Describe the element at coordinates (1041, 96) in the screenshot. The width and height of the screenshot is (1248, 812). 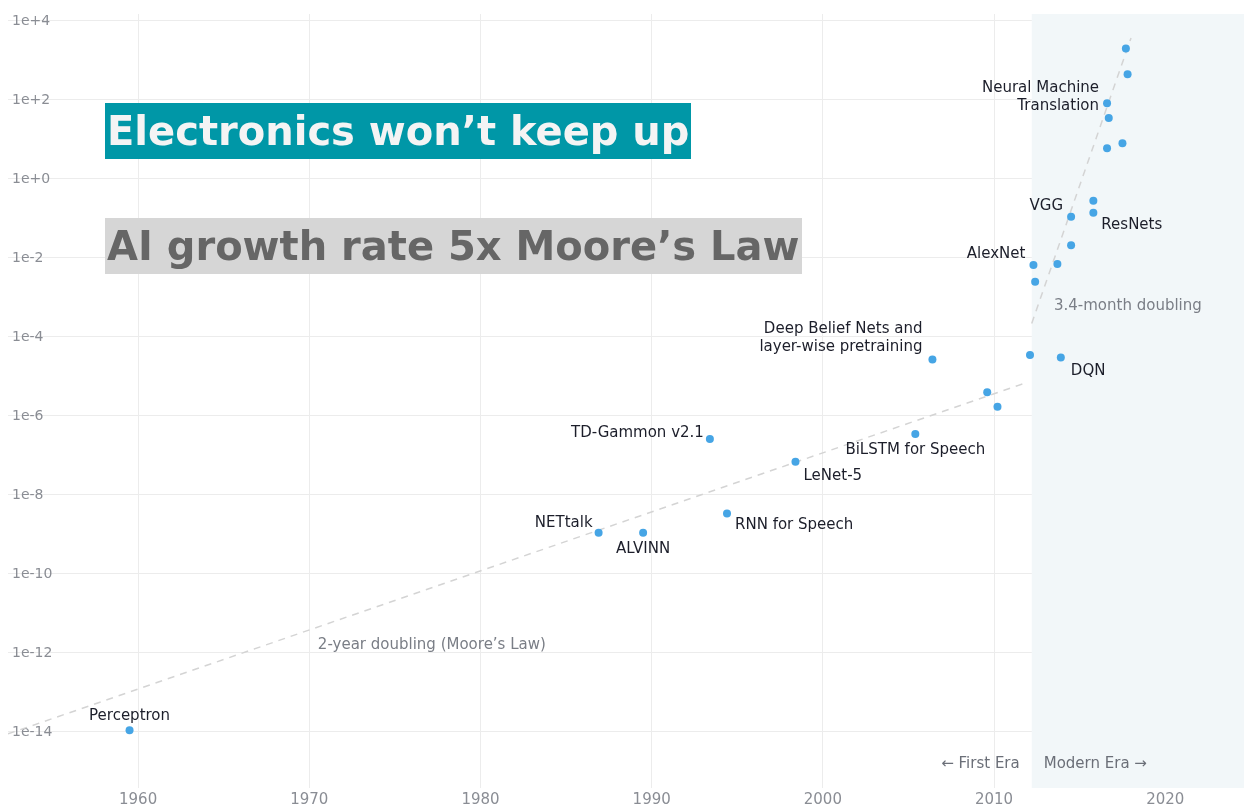
I see `annotation: Neural Machine Translation` at that location.